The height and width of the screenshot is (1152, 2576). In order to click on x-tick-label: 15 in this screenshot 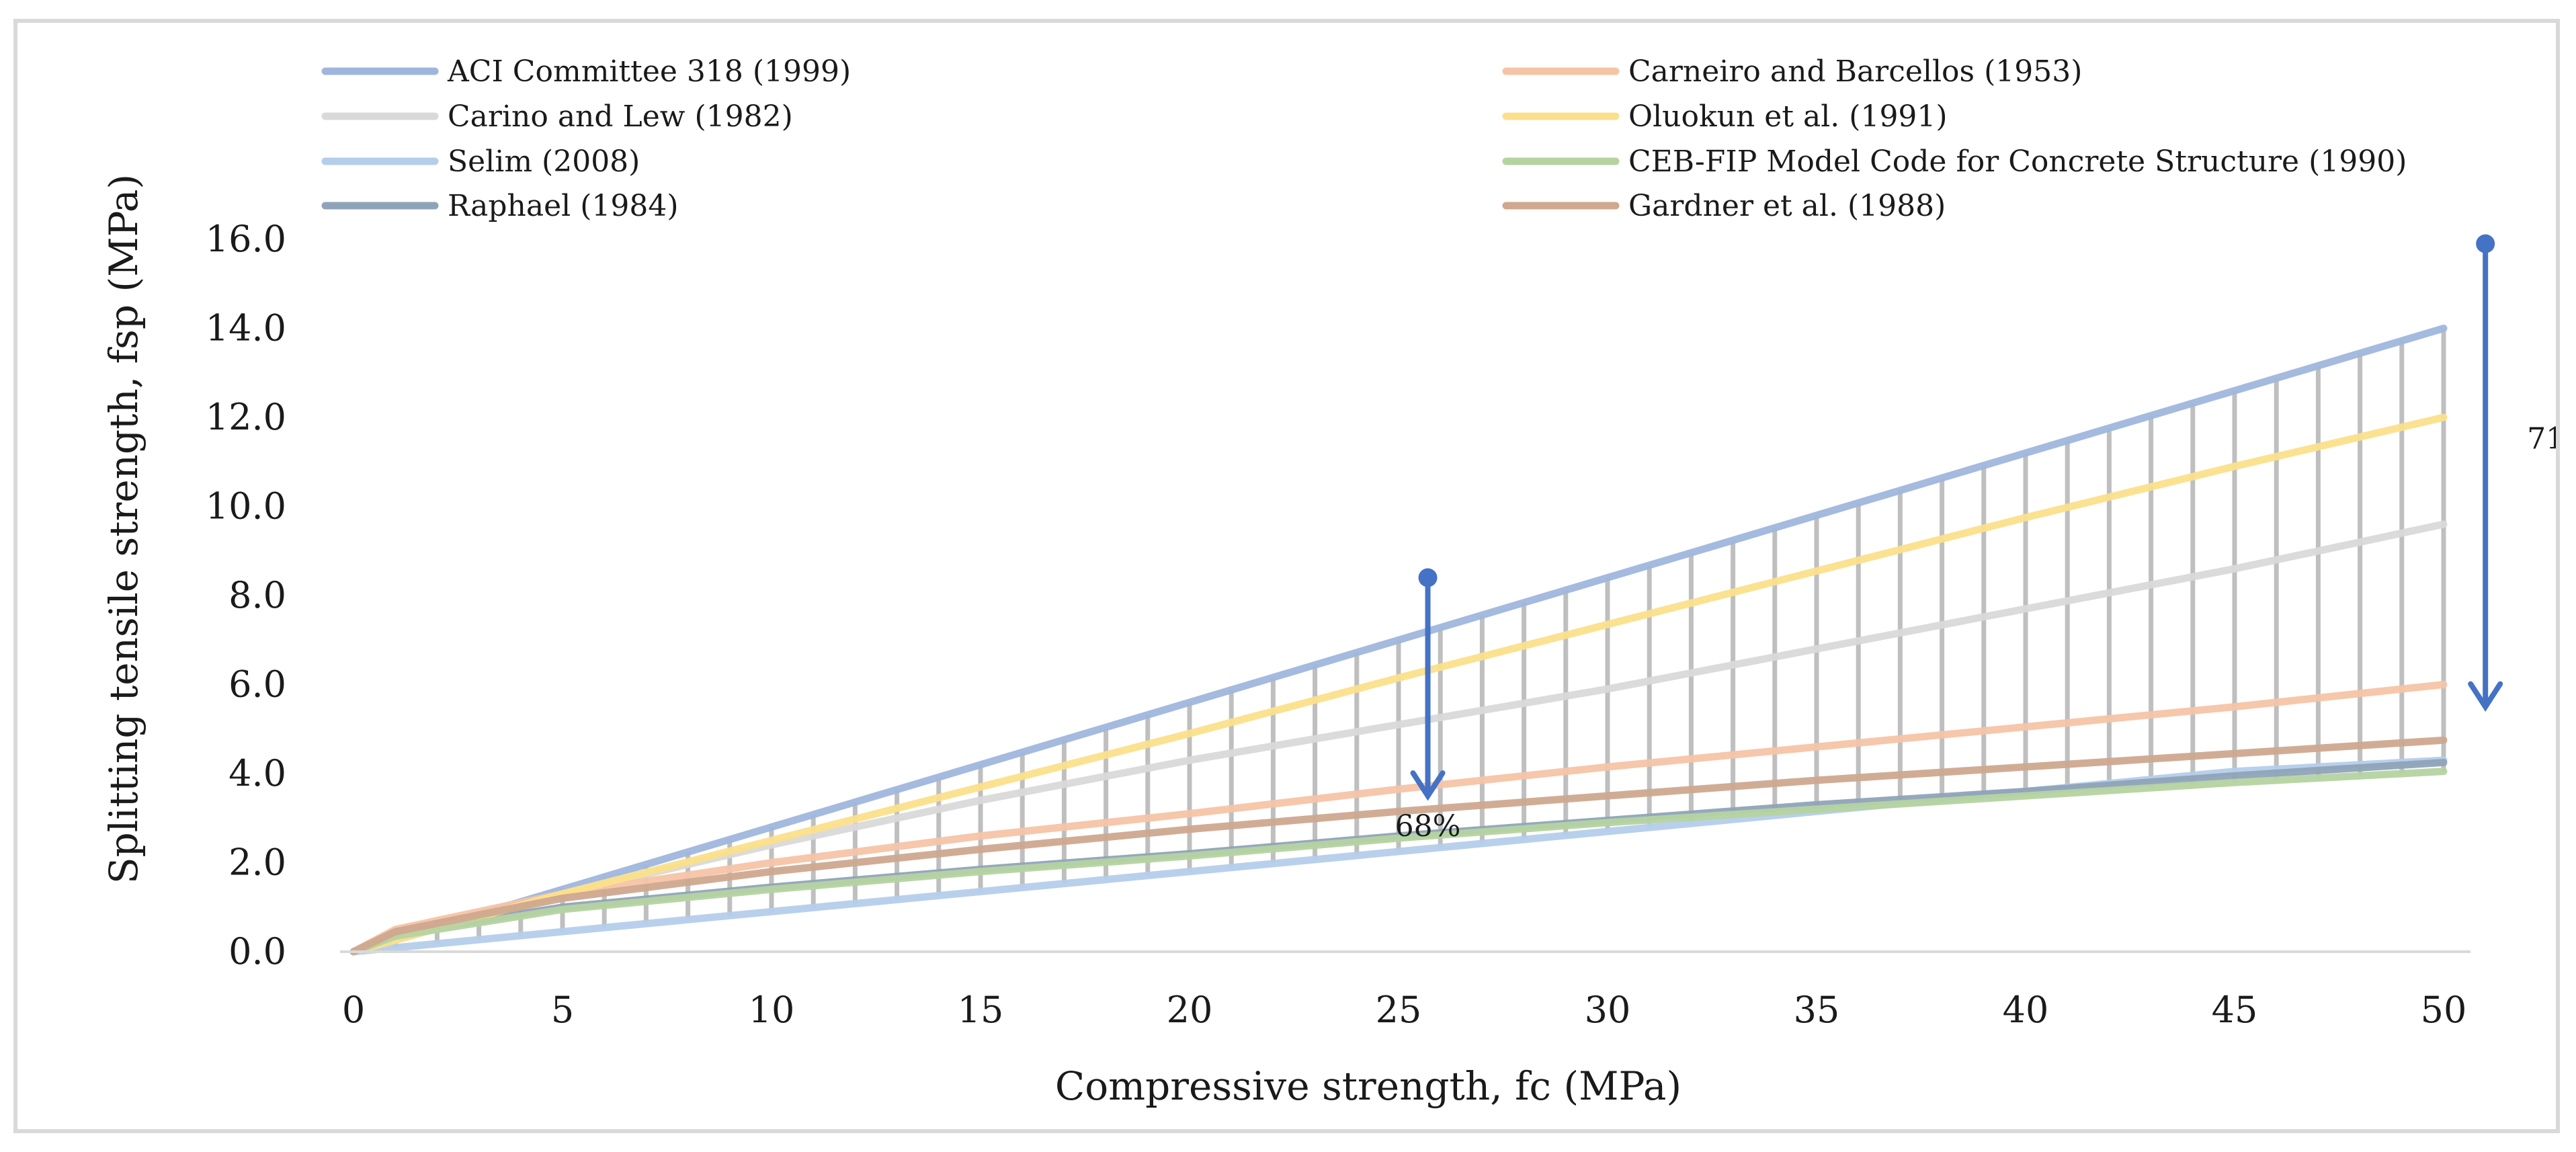, I will do `click(981, 1010)`.